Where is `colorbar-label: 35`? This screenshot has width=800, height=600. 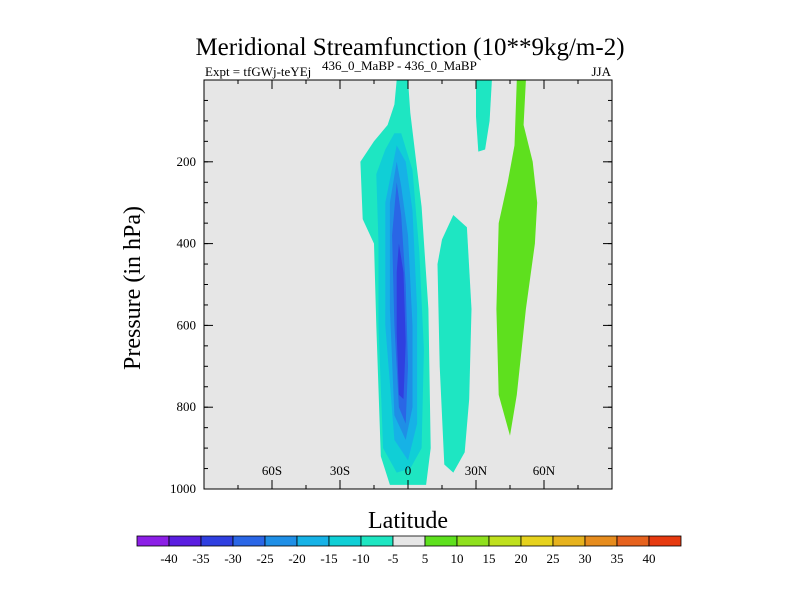
colorbar-label: 35 is located at coordinates (617, 558).